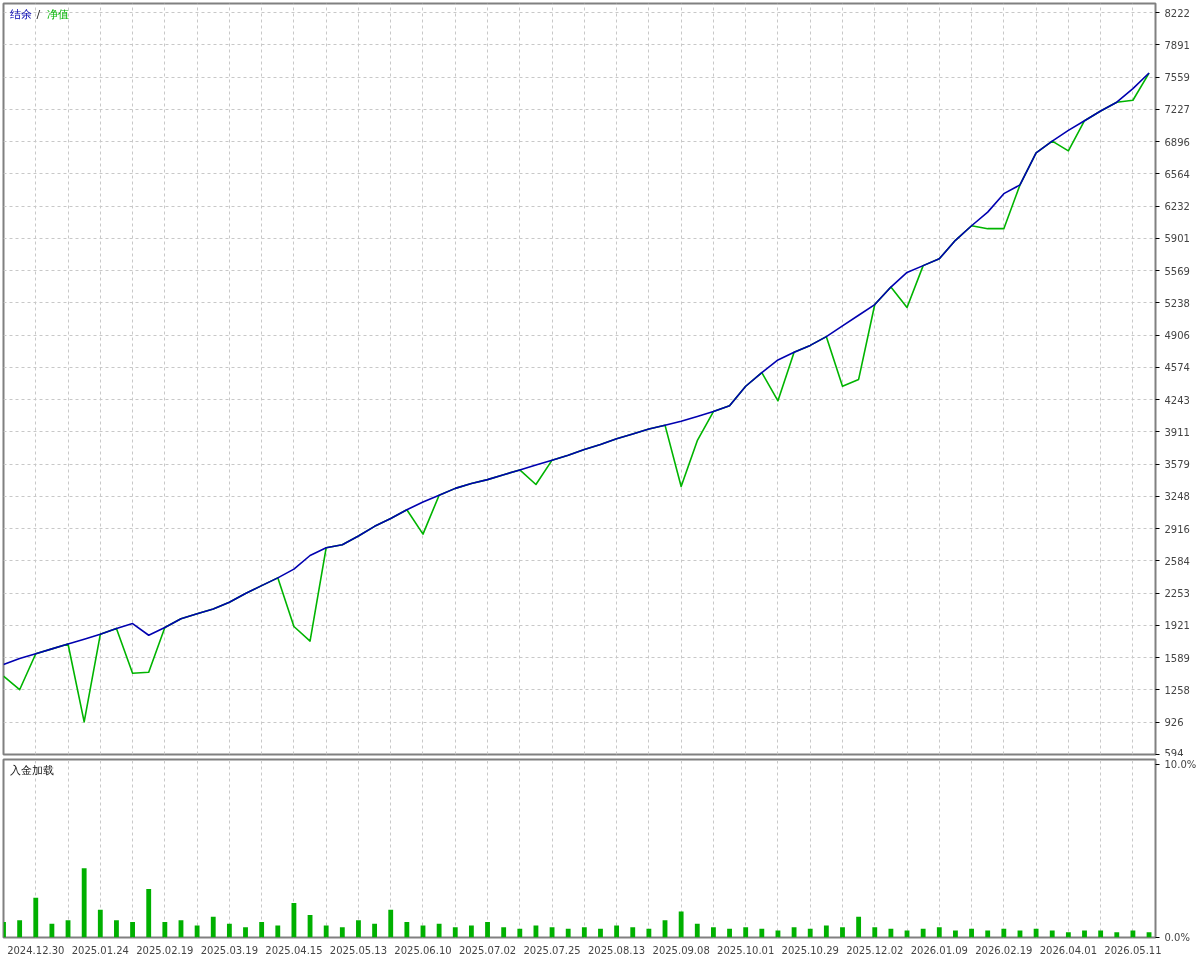 The image size is (1200, 956). What do you see at coordinates (1177, 368) in the screenshot?
I see `y-tick-label: 4574` at bounding box center [1177, 368].